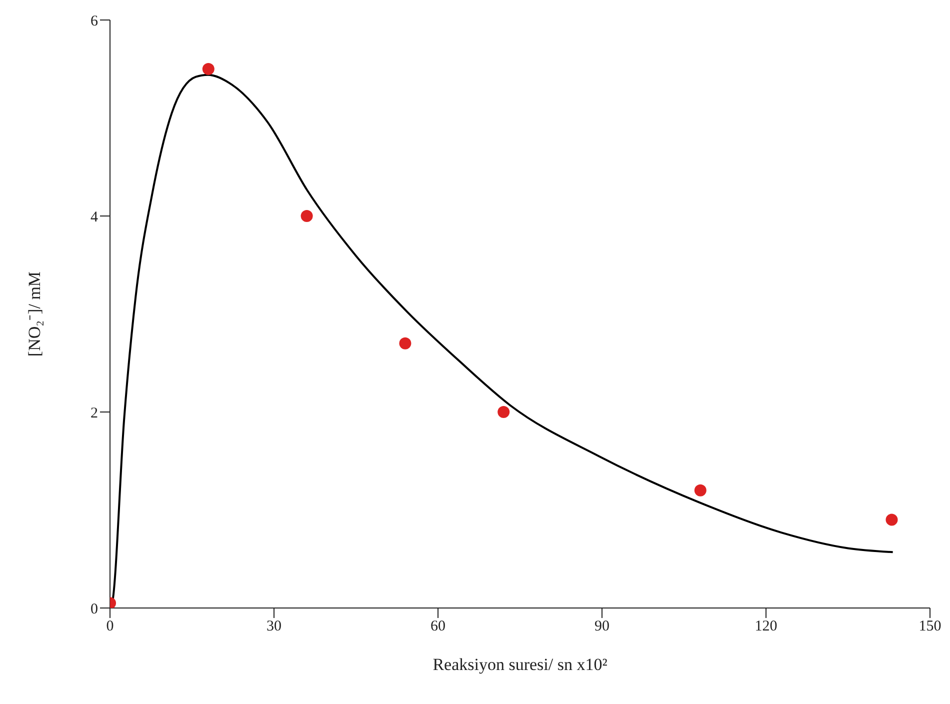 The width and height of the screenshot is (950, 704). Describe the element at coordinates (602, 626) in the screenshot. I see `x-tick-label: 90` at that location.